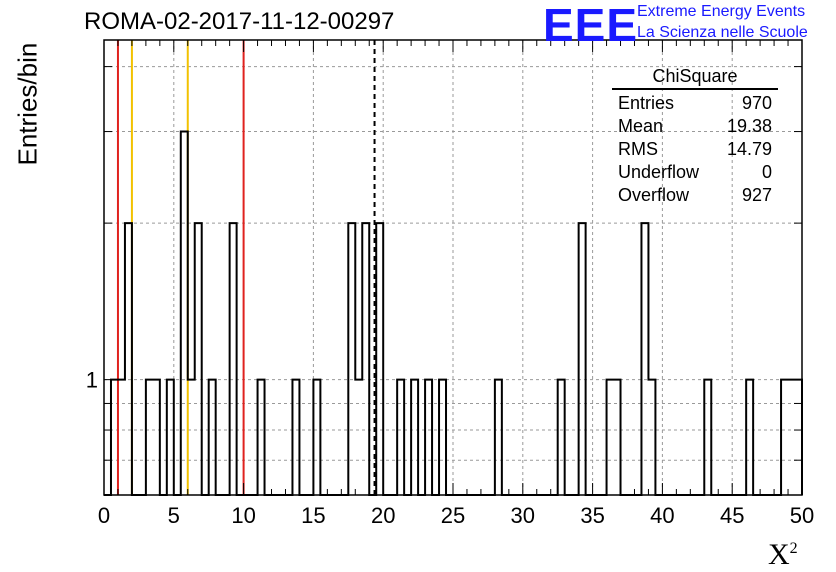 The image size is (836, 572). Describe the element at coordinates (243, 515) in the screenshot. I see `x-tick-label: 10` at that location.